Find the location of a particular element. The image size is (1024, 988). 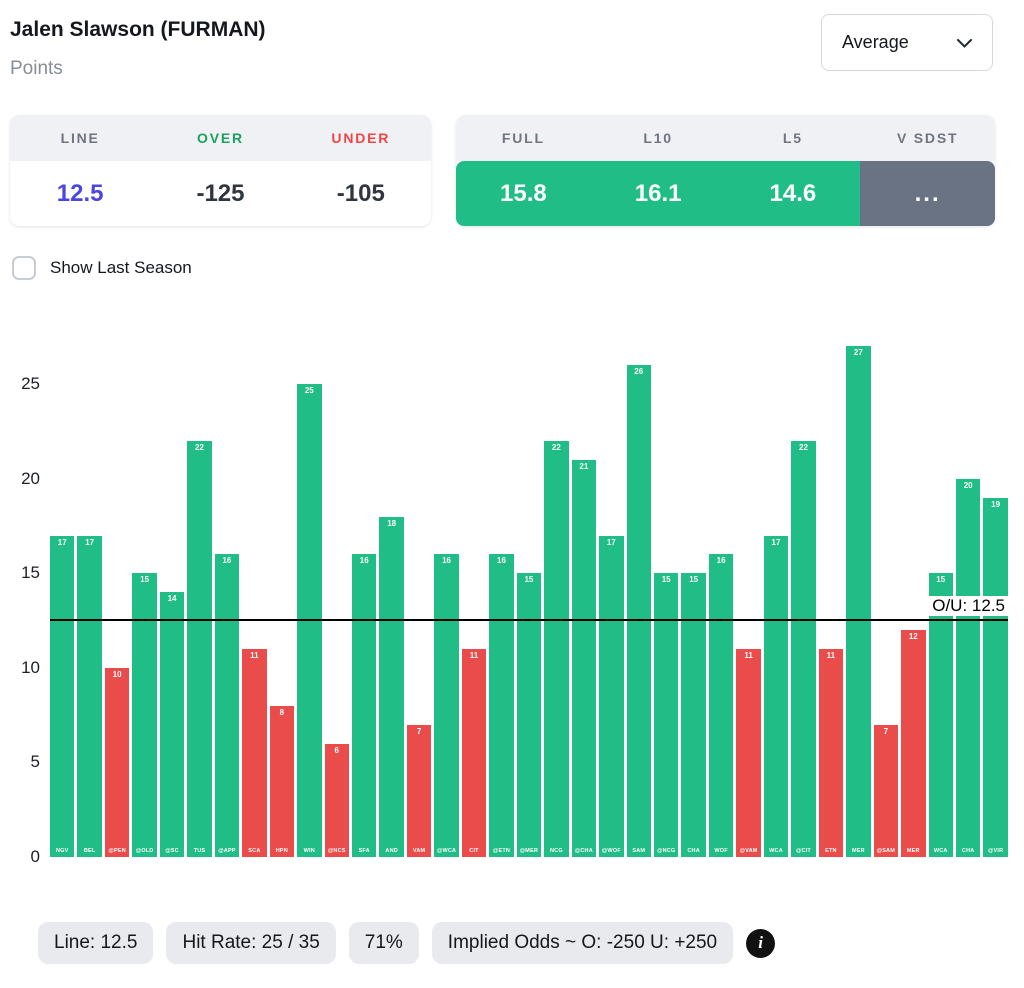

bar-value-label: 12 is located at coordinates (913, 637).